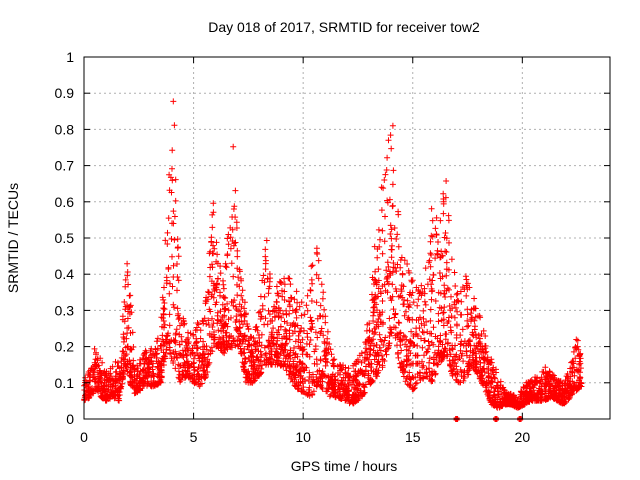 The height and width of the screenshot is (480, 640). Describe the element at coordinates (84, 437) in the screenshot. I see `x-tick-label: 0` at that location.